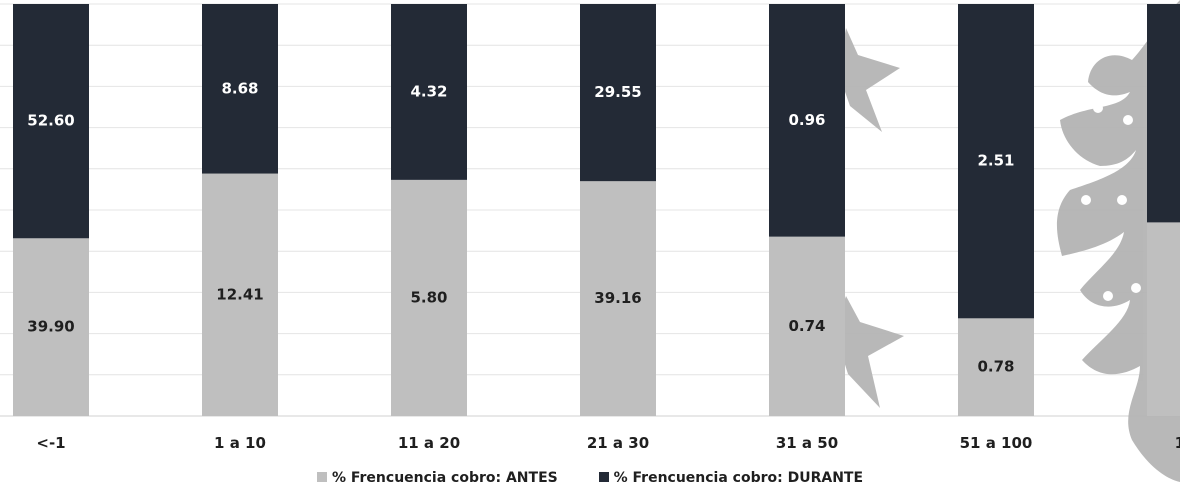  I want to click on x-tick-label: 21 a 30, so click(618, 443).